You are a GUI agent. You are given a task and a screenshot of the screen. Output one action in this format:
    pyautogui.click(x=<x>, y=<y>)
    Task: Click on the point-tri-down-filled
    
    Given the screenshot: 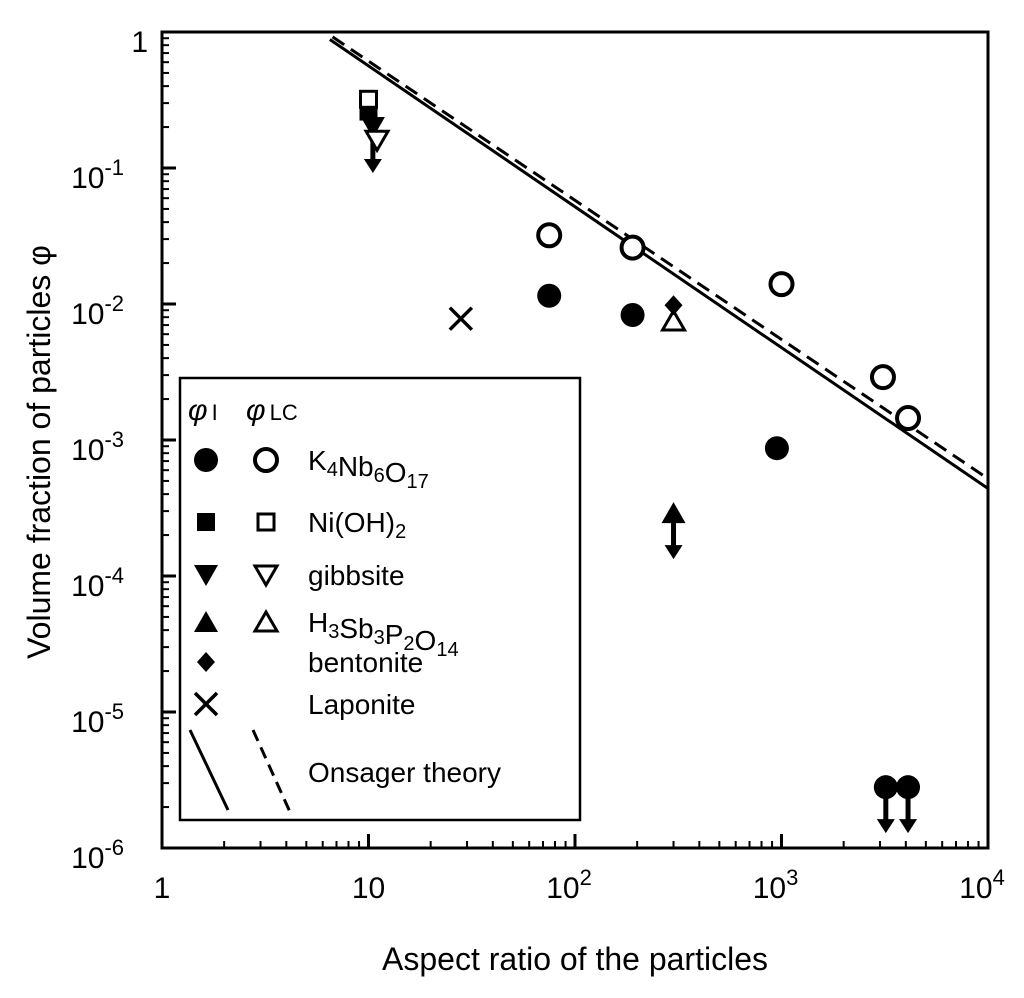 What is the action you would take?
    pyautogui.click(x=372, y=128)
    